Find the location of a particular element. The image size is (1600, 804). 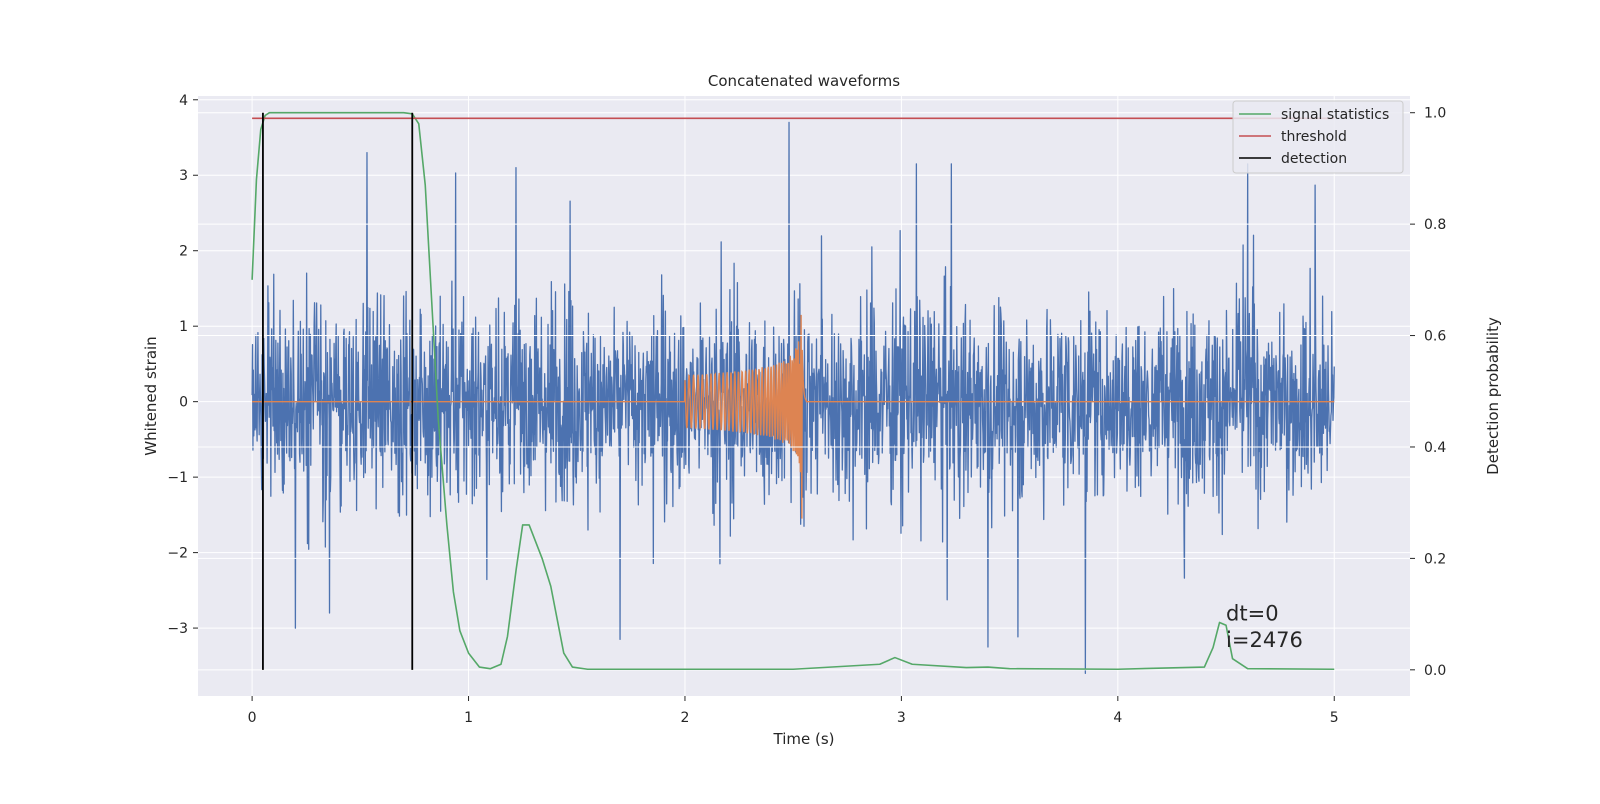

x-tick-label: 5 is located at coordinates (1334, 718).